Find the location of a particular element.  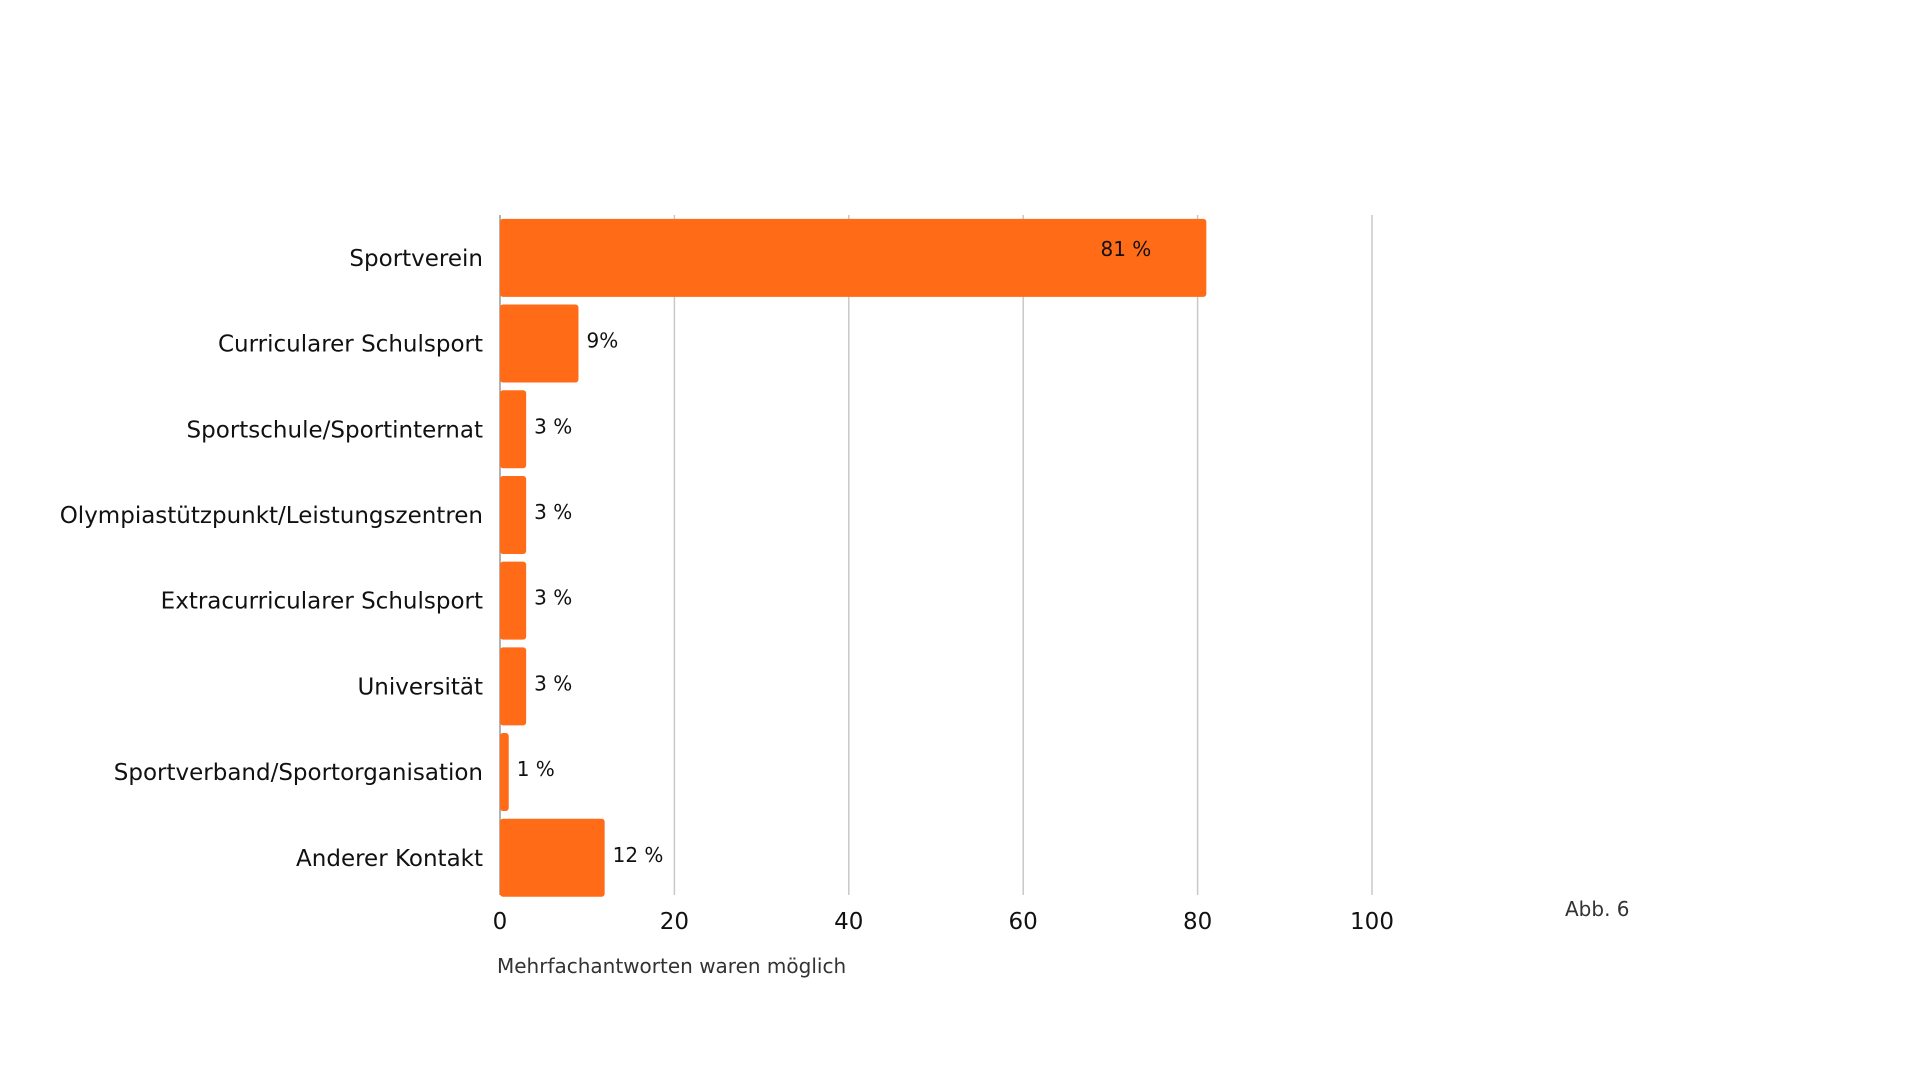

category-label: Sportverein is located at coordinates (416, 259).